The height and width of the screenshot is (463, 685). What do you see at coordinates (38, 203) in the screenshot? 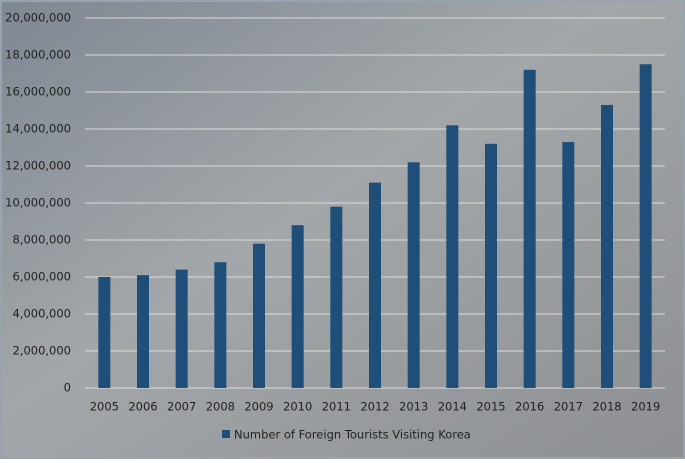
I see `y-tick-label: 10,000,000` at bounding box center [38, 203].